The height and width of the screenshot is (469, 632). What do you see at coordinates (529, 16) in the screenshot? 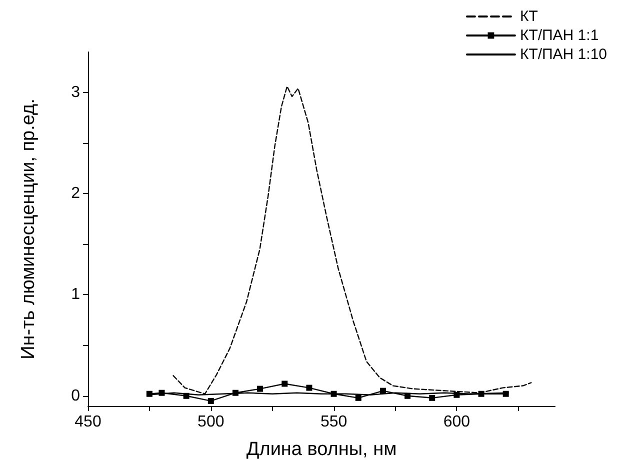
I see `legend-label: КТ` at bounding box center [529, 16].